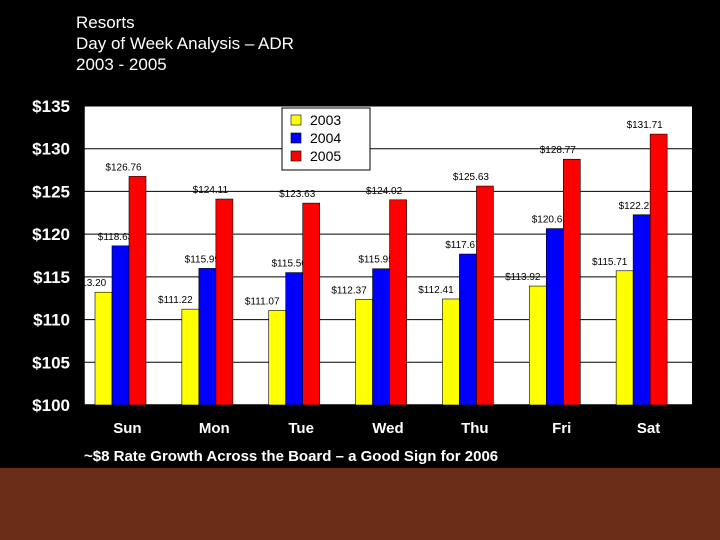  Describe the element at coordinates (325, 156) in the screenshot. I see `legend-label-2005: 2005` at that location.